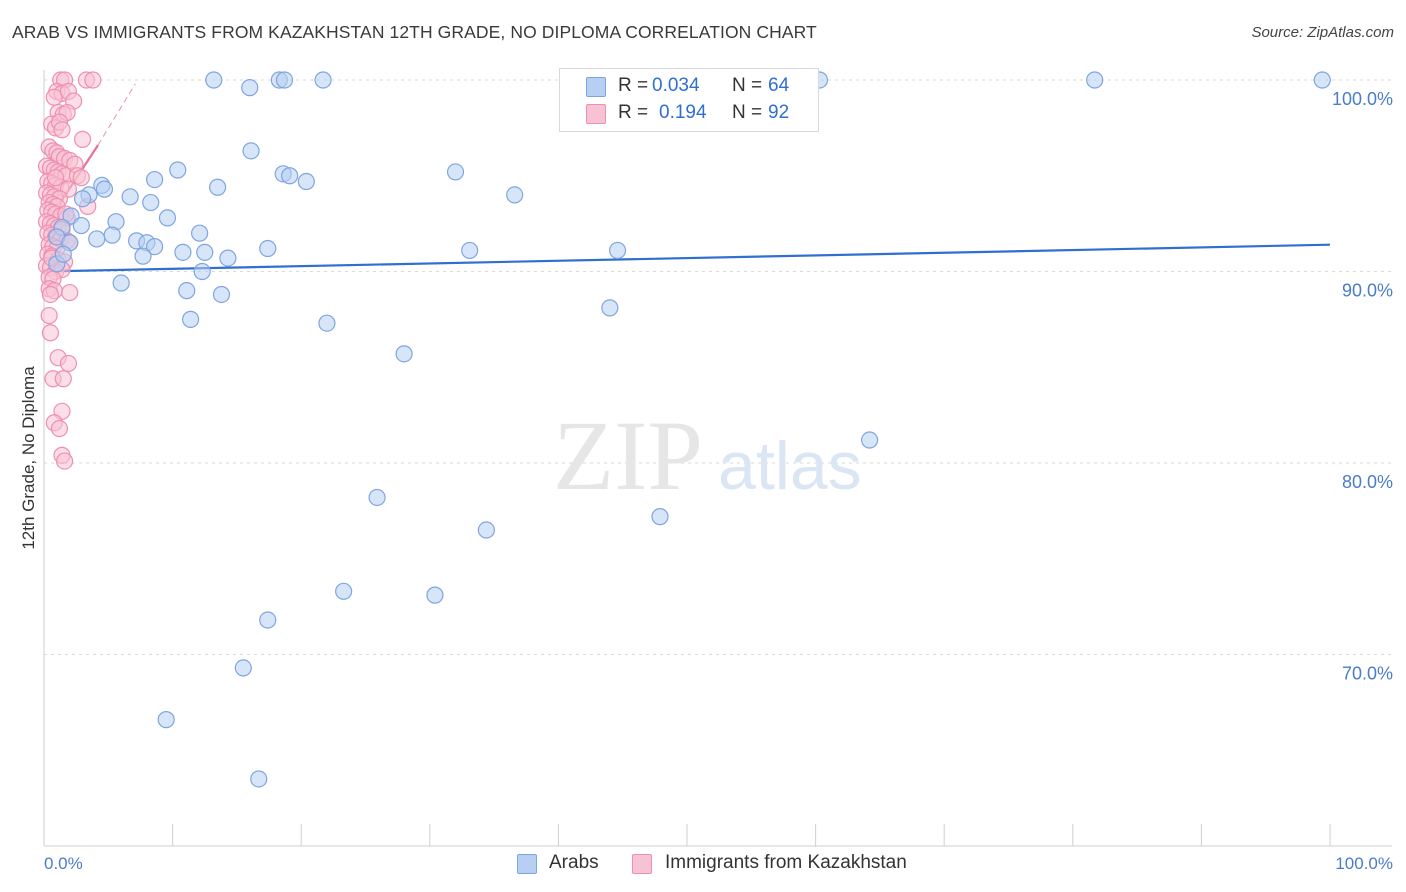 The height and width of the screenshot is (892, 1406). What do you see at coordinates (687, 258) in the screenshot?
I see `trend-line-arabs` at bounding box center [687, 258].